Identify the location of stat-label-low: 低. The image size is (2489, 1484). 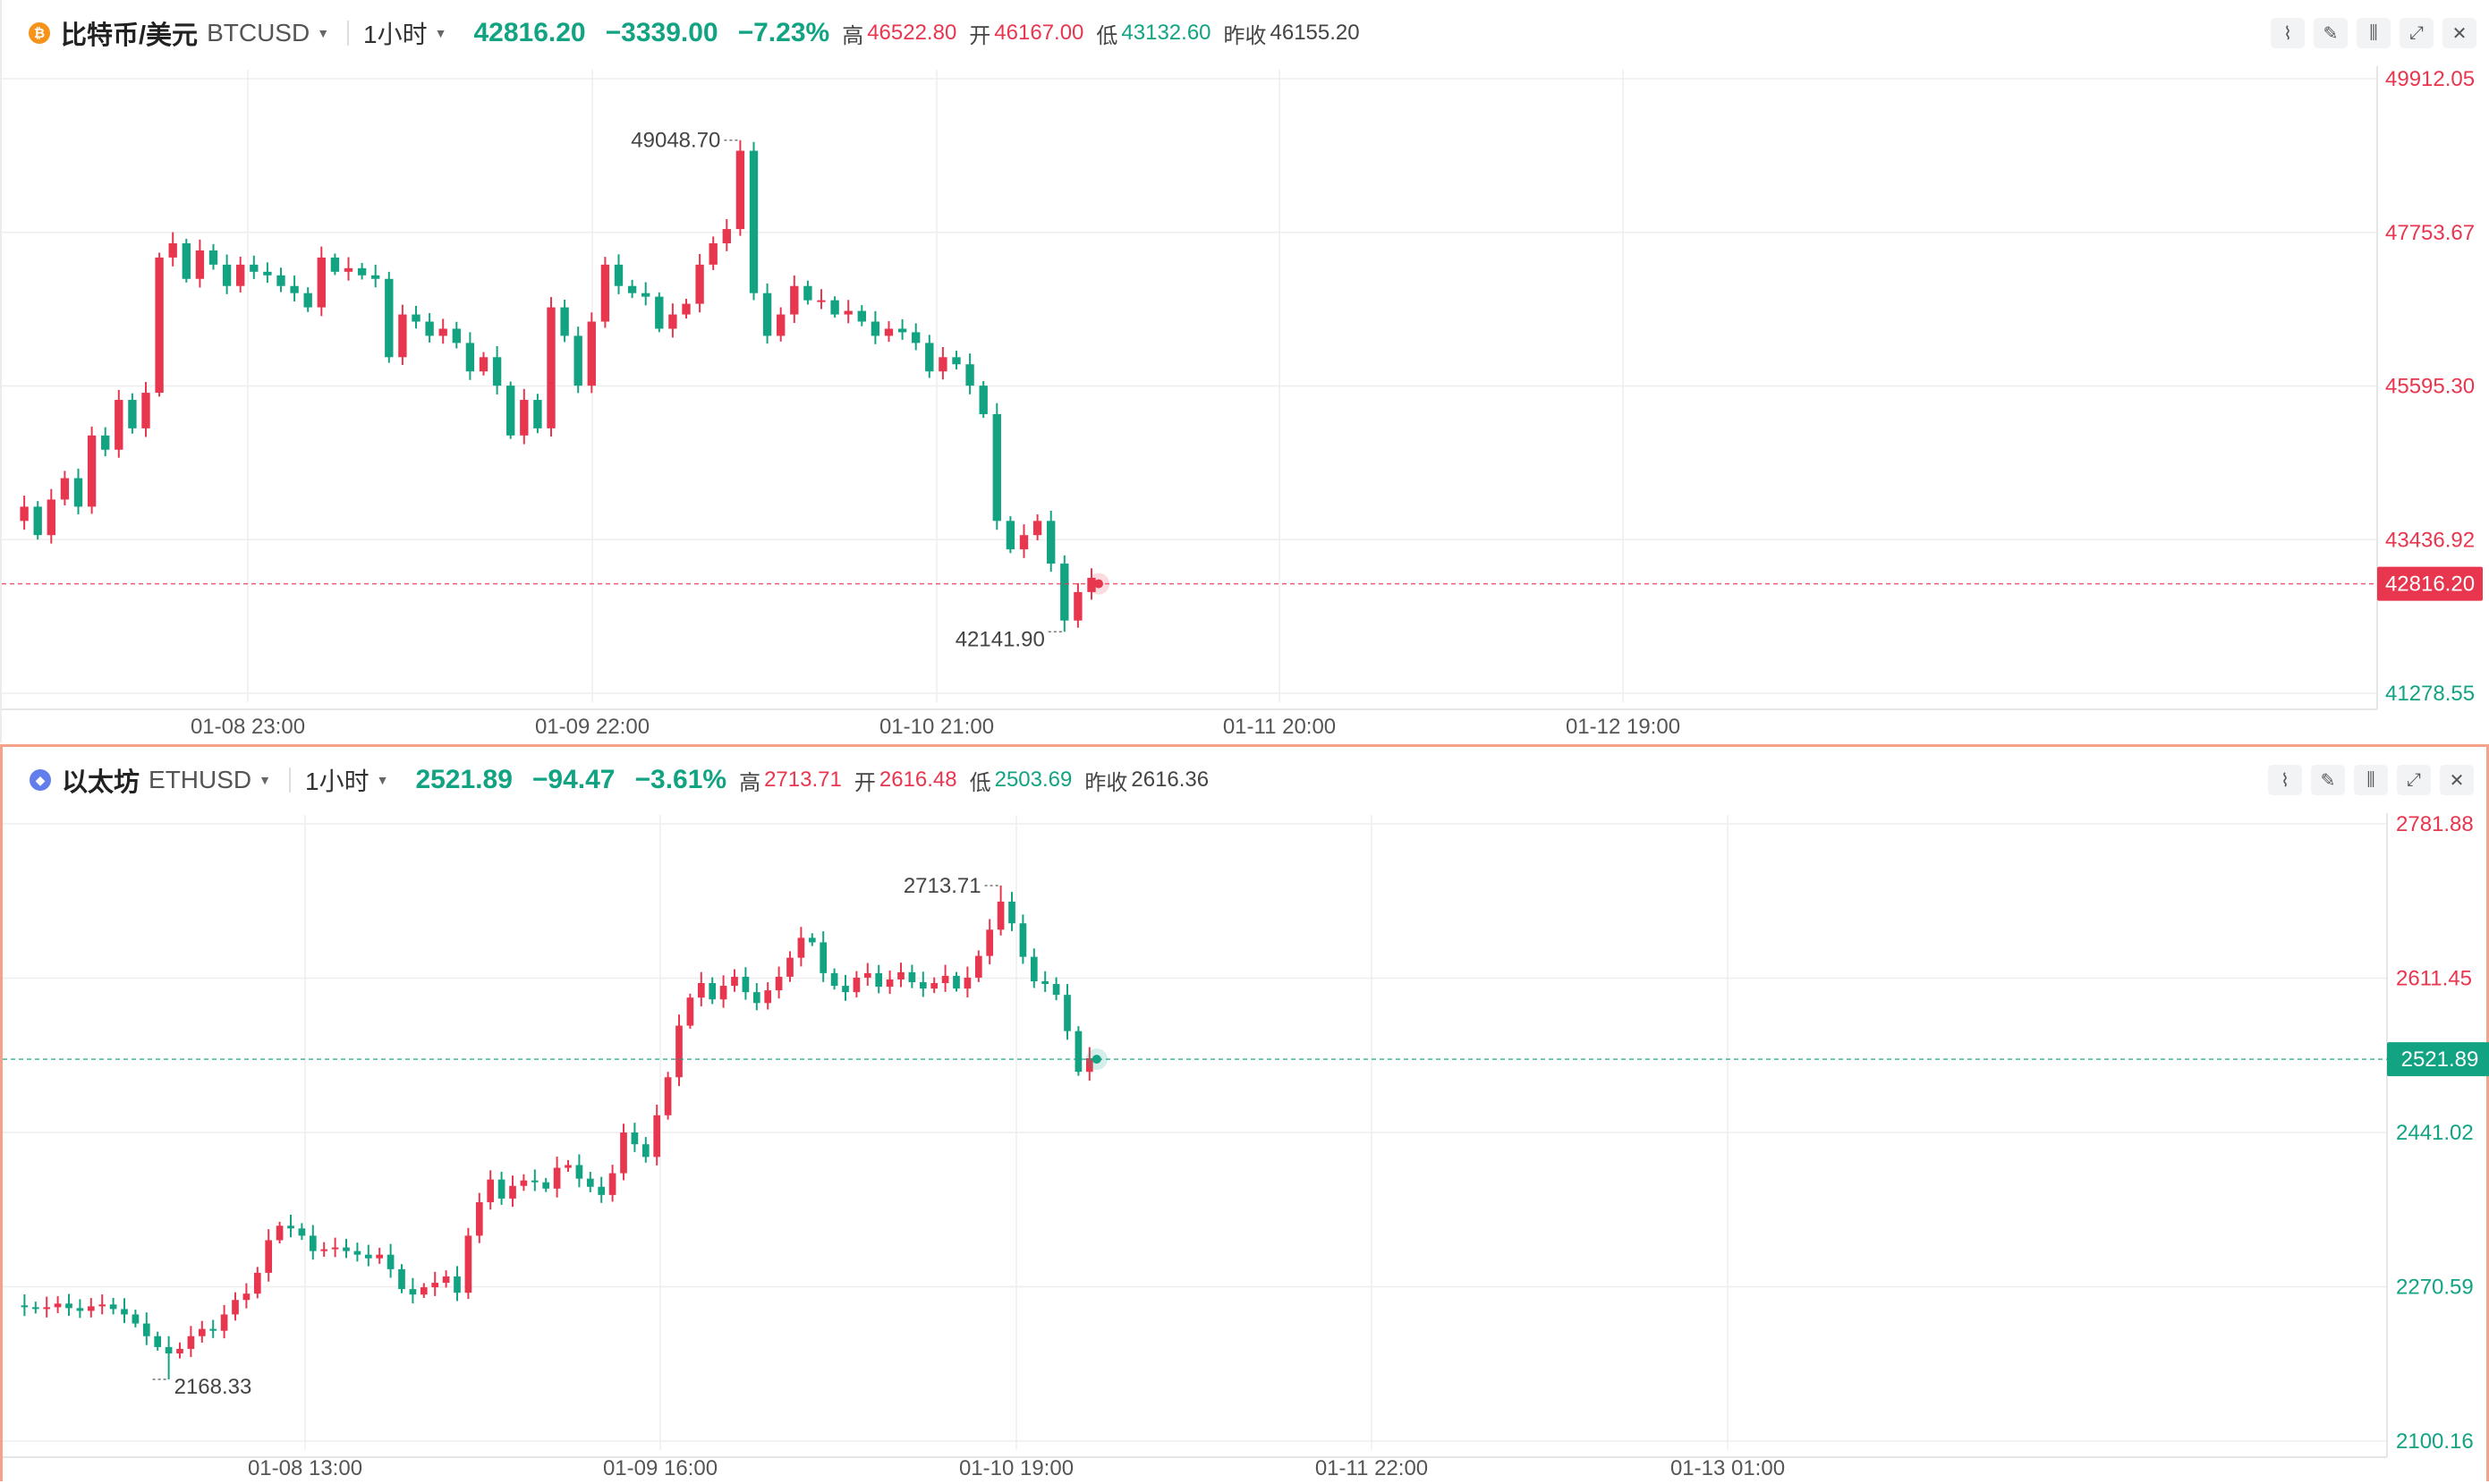
(1107, 35).